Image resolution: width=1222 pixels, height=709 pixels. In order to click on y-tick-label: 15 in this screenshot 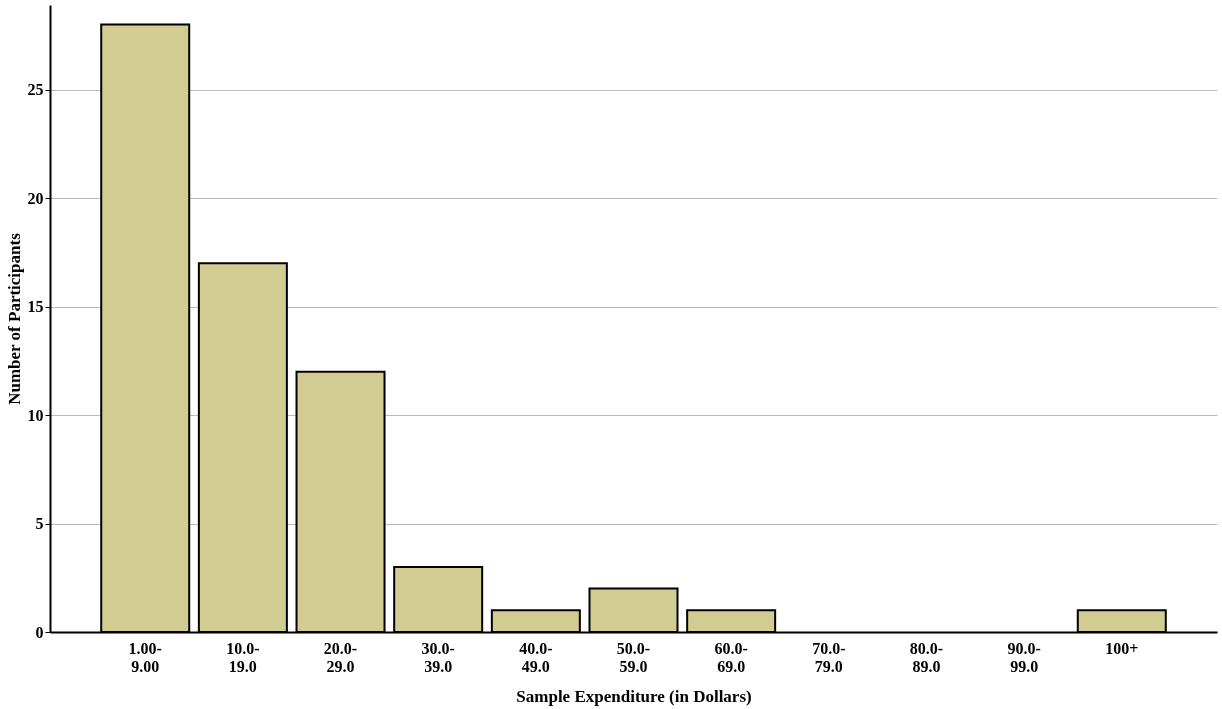, I will do `click(35, 307)`.